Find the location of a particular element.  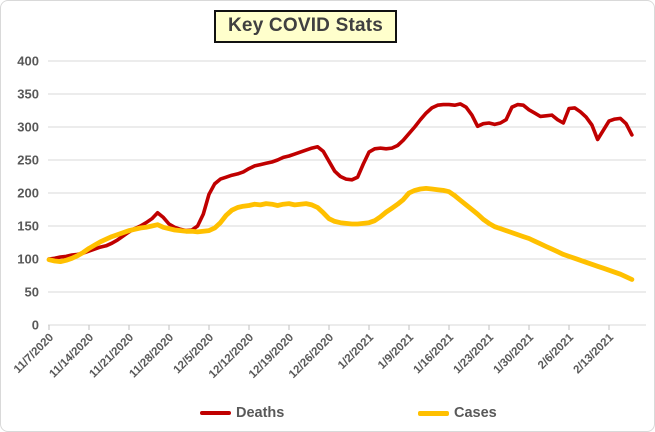

y-axis-tick-label: 300 is located at coordinates (28, 127).